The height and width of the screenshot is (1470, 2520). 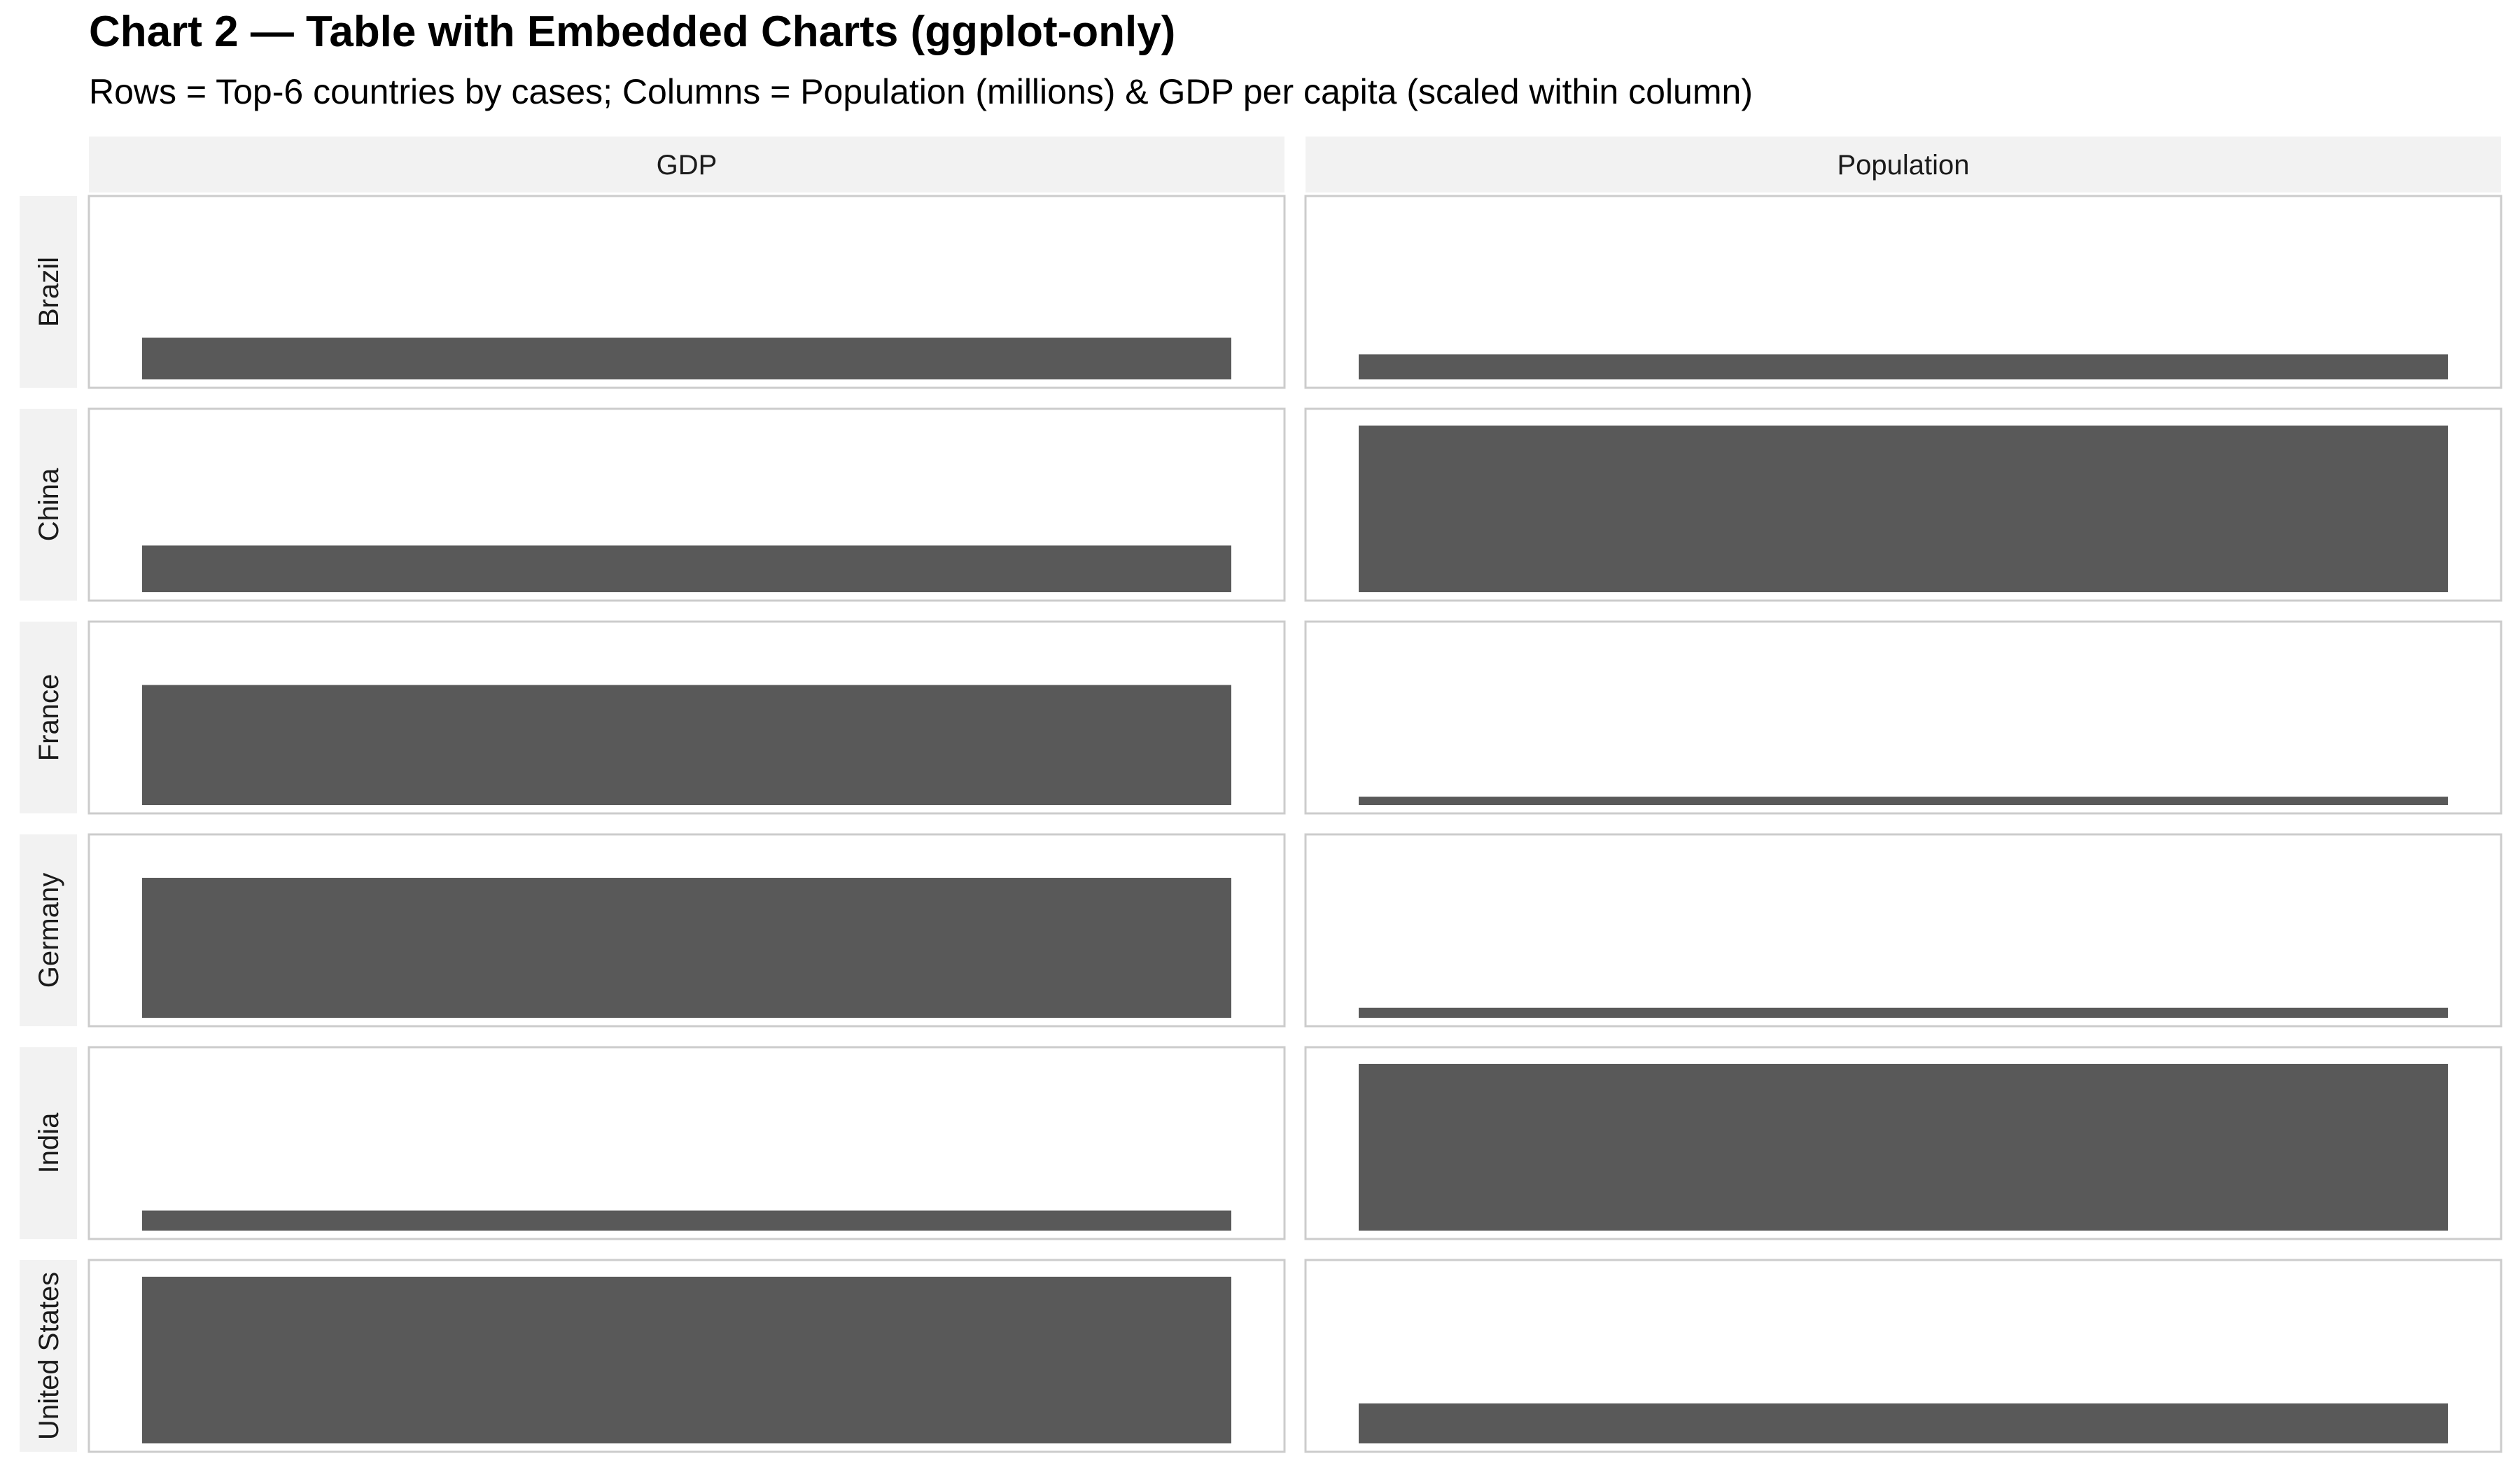 What do you see at coordinates (1903, 717) in the screenshot?
I see `panel-france-population` at bounding box center [1903, 717].